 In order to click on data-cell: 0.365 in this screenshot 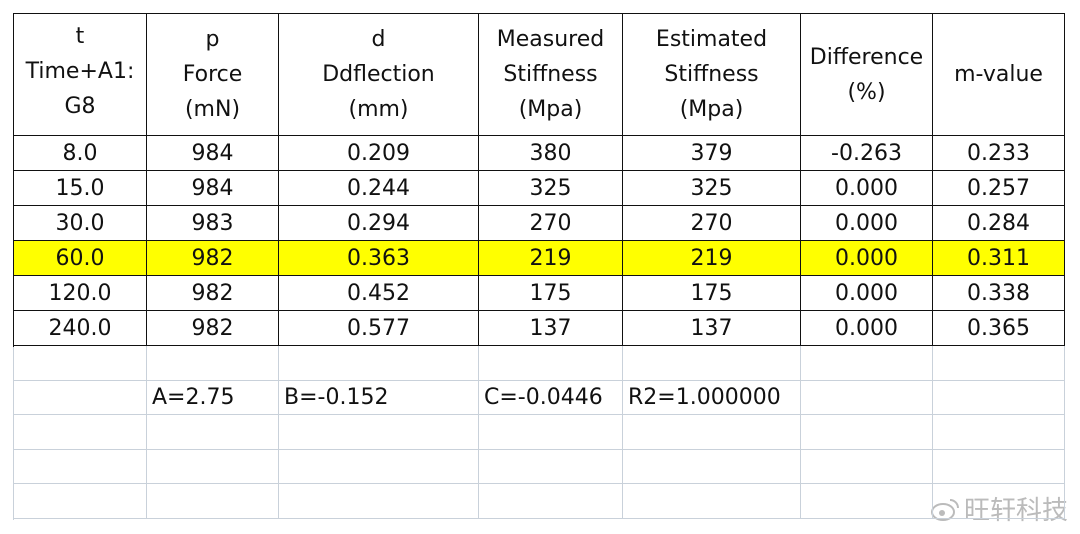, I will do `click(999, 328)`.